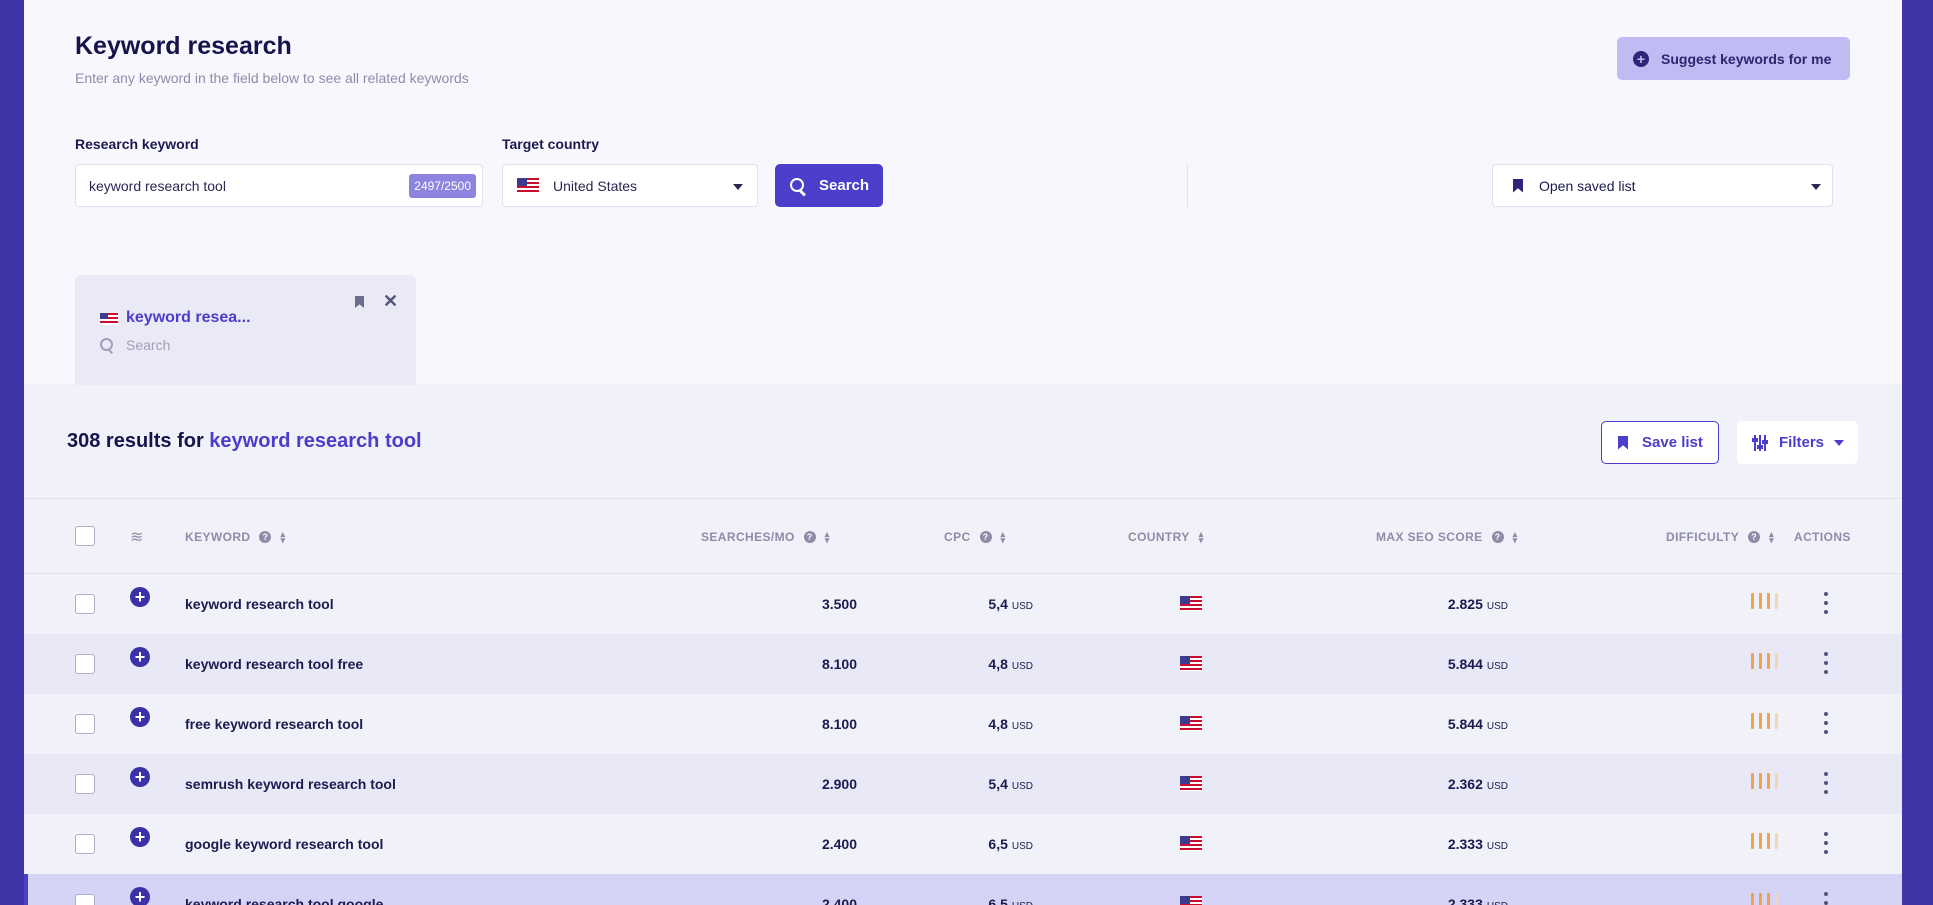  What do you see at coordinates (274, 724) in the screenshot?
I see `keyword-cell: free keyword research tool` at bounding box center [274, 724].